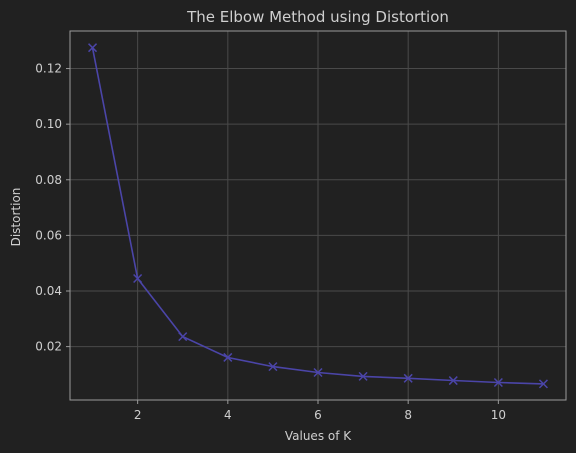 The width and height of the screenshot is (576, 453). Describe the element at coordinates (48, 180) in the screenshot. I see `y-tick-label: 0.08` at that location.